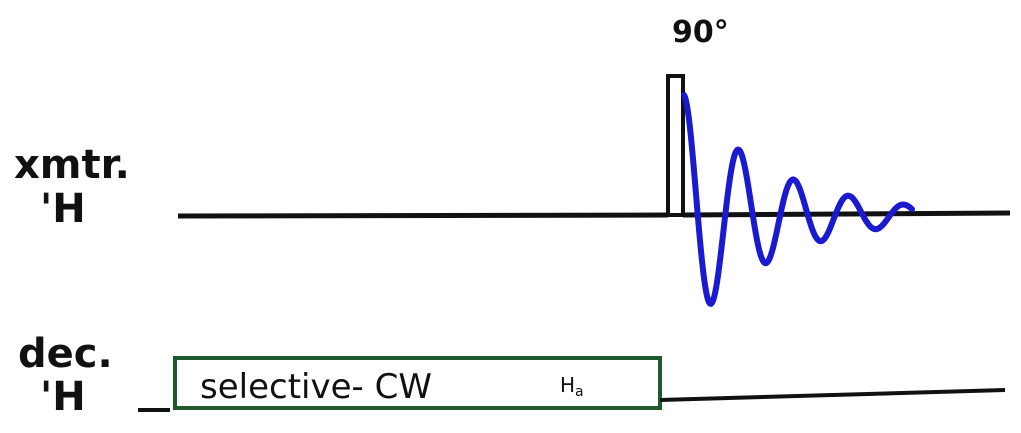 This screenshot has width=1021, height=433. I want to click on pulse-label: 90°, so click(700, 32).